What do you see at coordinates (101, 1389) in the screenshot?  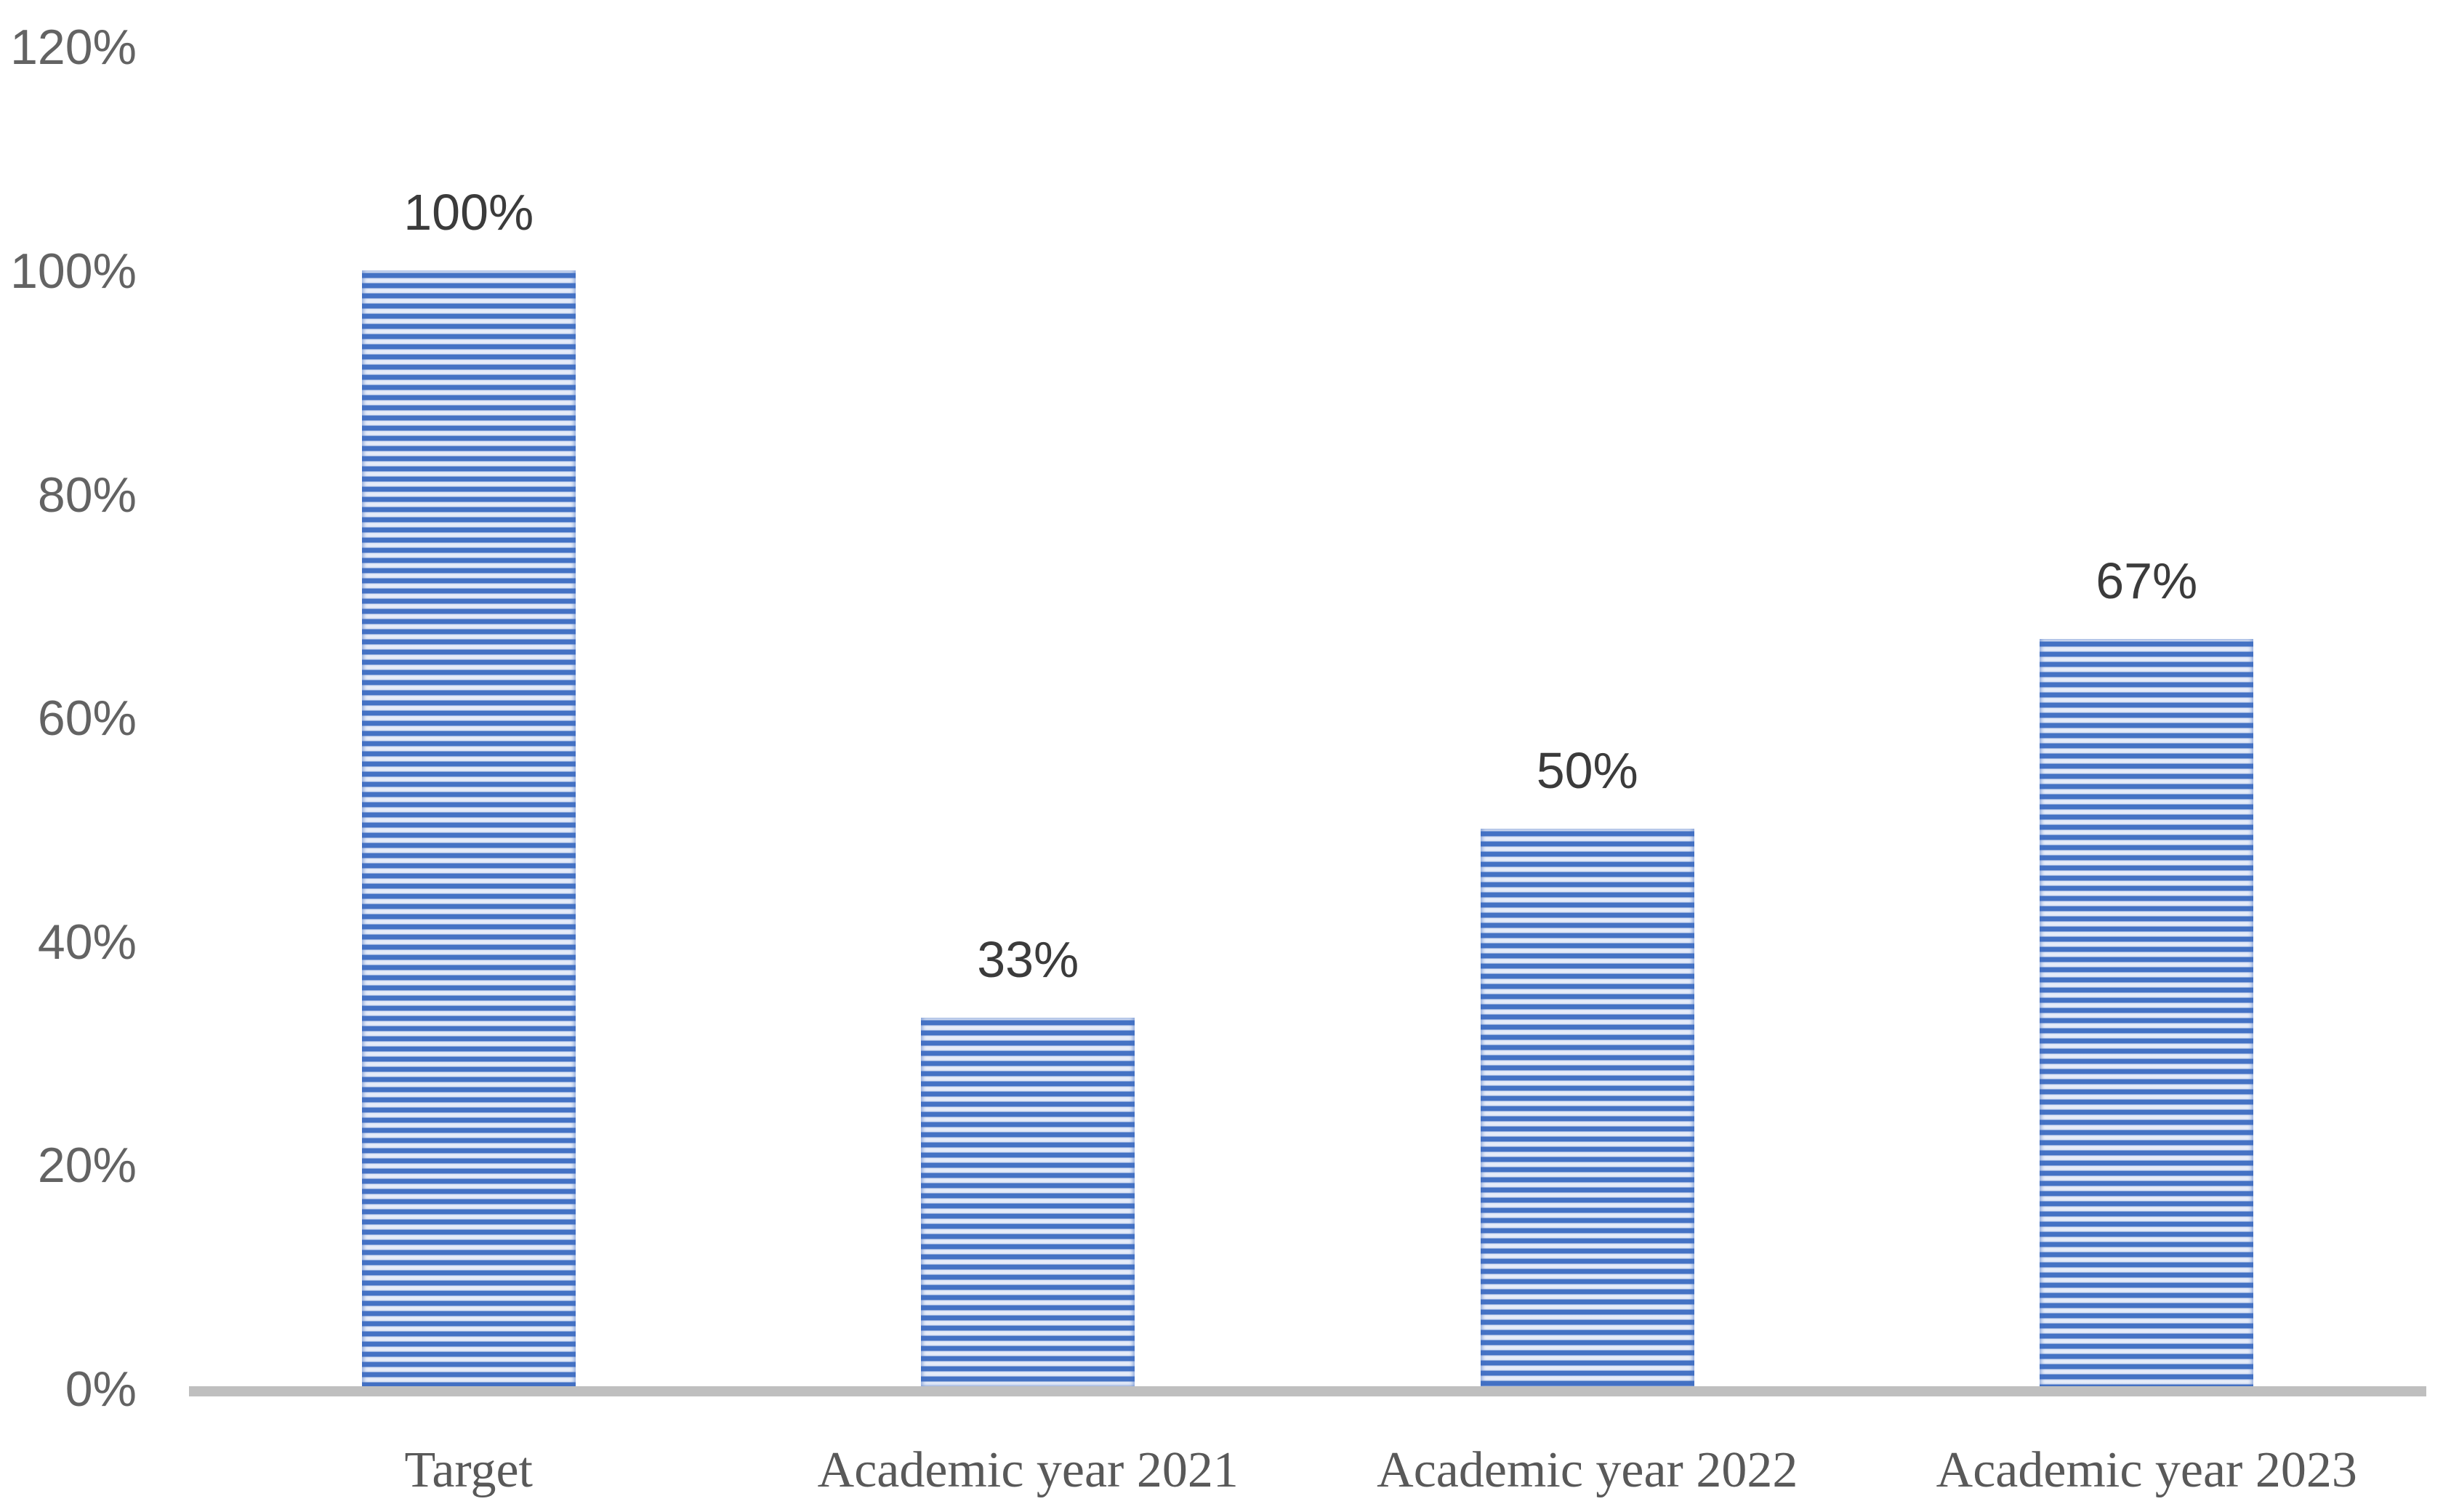 I see `y-tick-label: 0%` at bounding box center [101, 1389].